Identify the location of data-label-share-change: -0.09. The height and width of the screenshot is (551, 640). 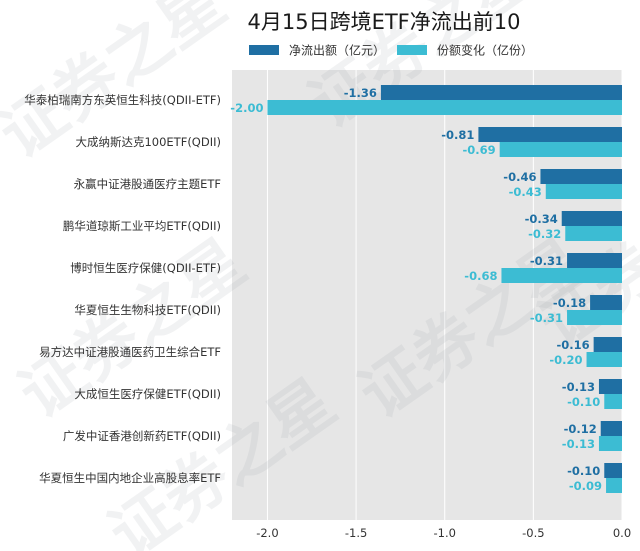
(585, 486).